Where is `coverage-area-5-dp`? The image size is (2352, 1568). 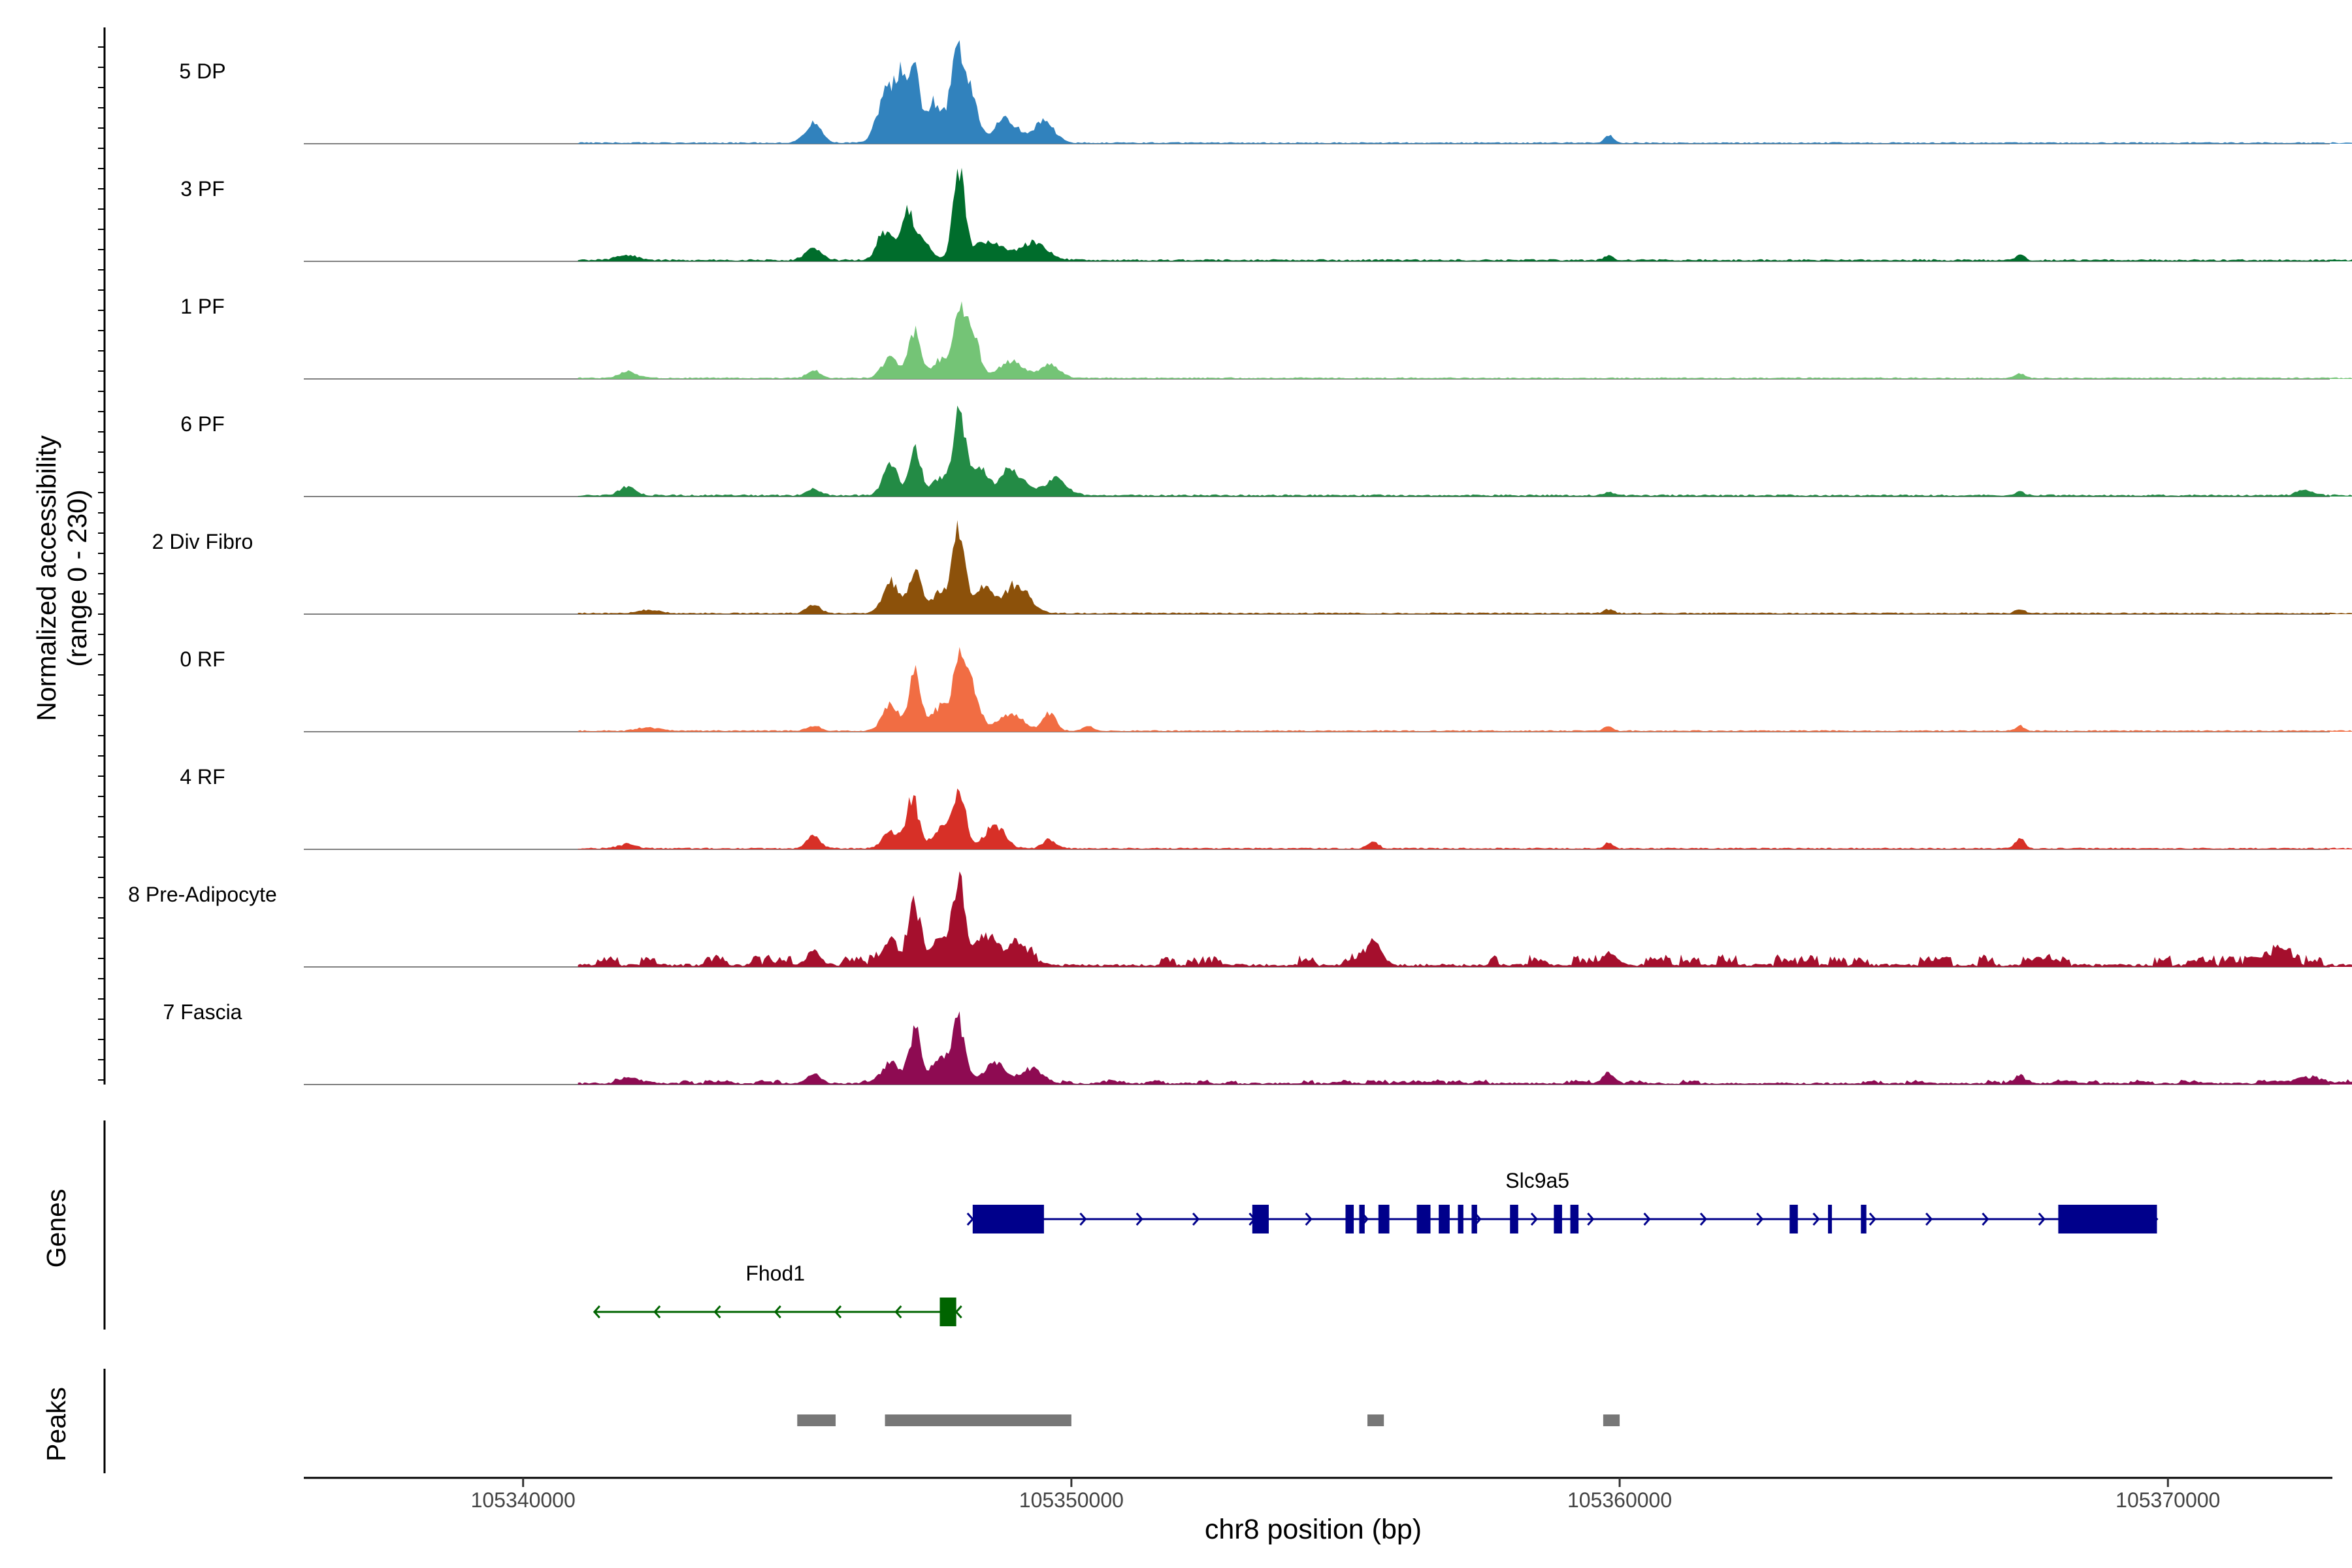
coverage-area-5-dp is located at coordinates (1465, 92).